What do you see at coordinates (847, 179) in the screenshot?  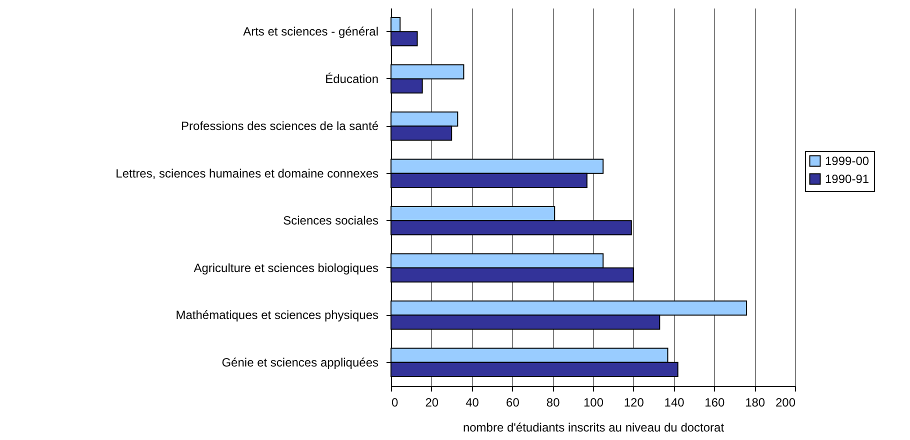 I see `legend-label: 1990-91` at bounding box center [847, 179].